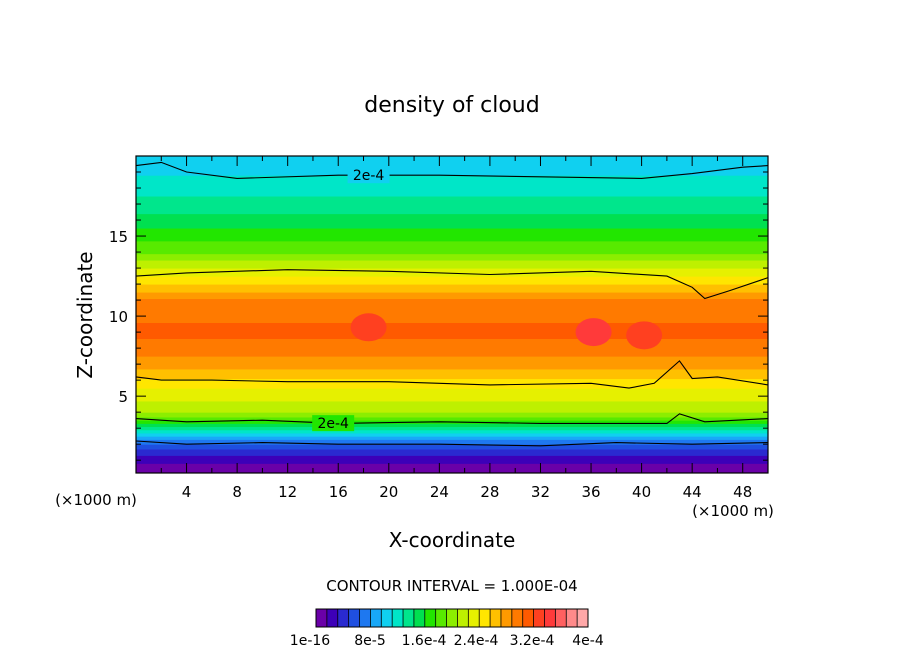 The width and height of the screenshot is (904, 654). Describe the element at coordinates (388, 492) in the screenshot. I see `x-tick-label: 20` at that location.